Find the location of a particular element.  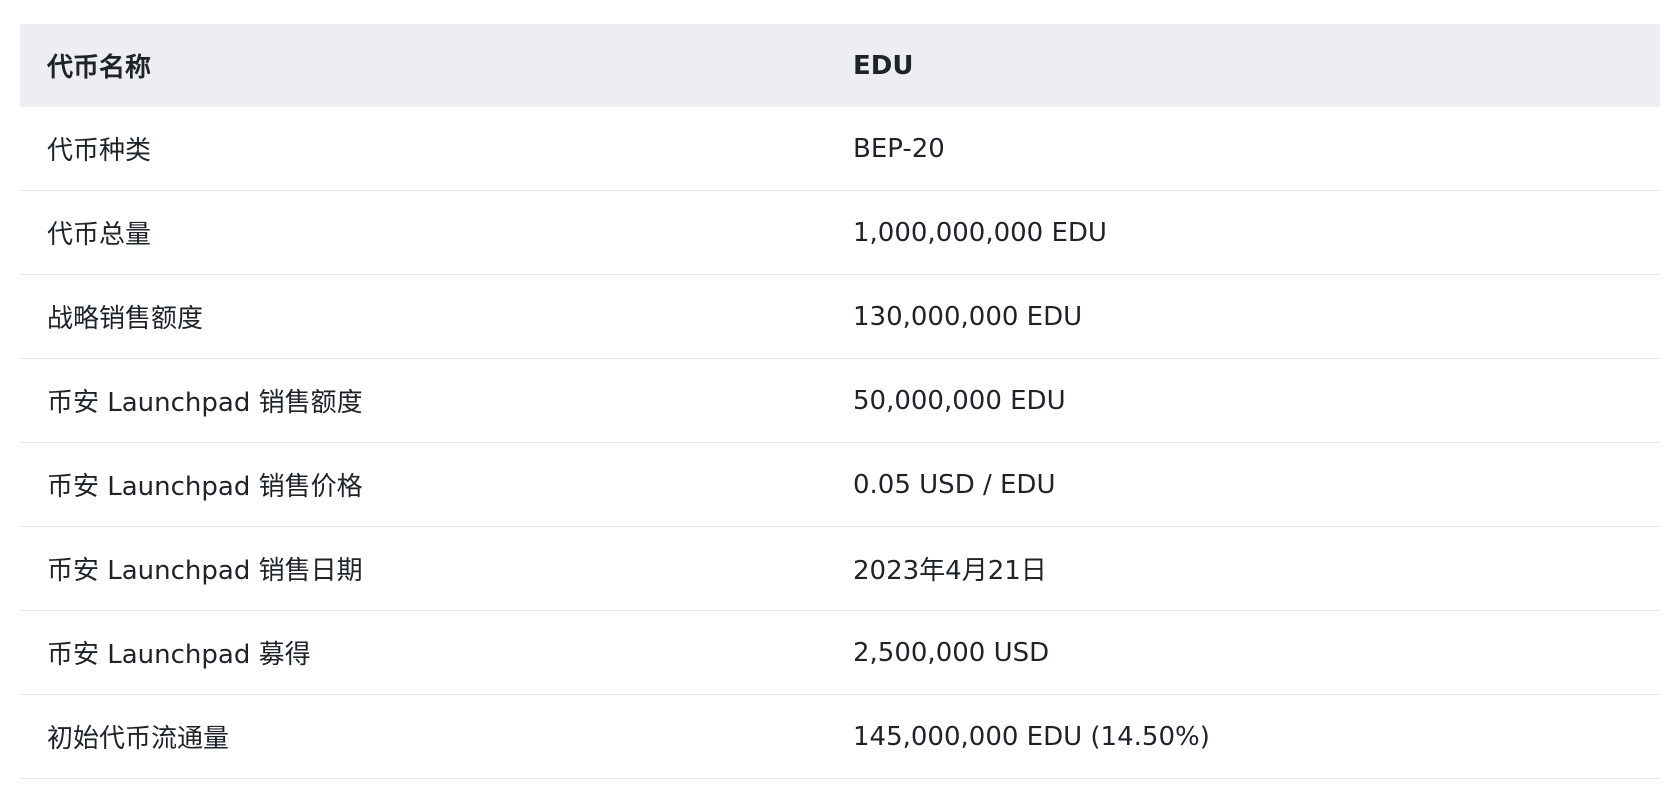

row-label: 初始代币流通量 is located at coordinates (138, 739).